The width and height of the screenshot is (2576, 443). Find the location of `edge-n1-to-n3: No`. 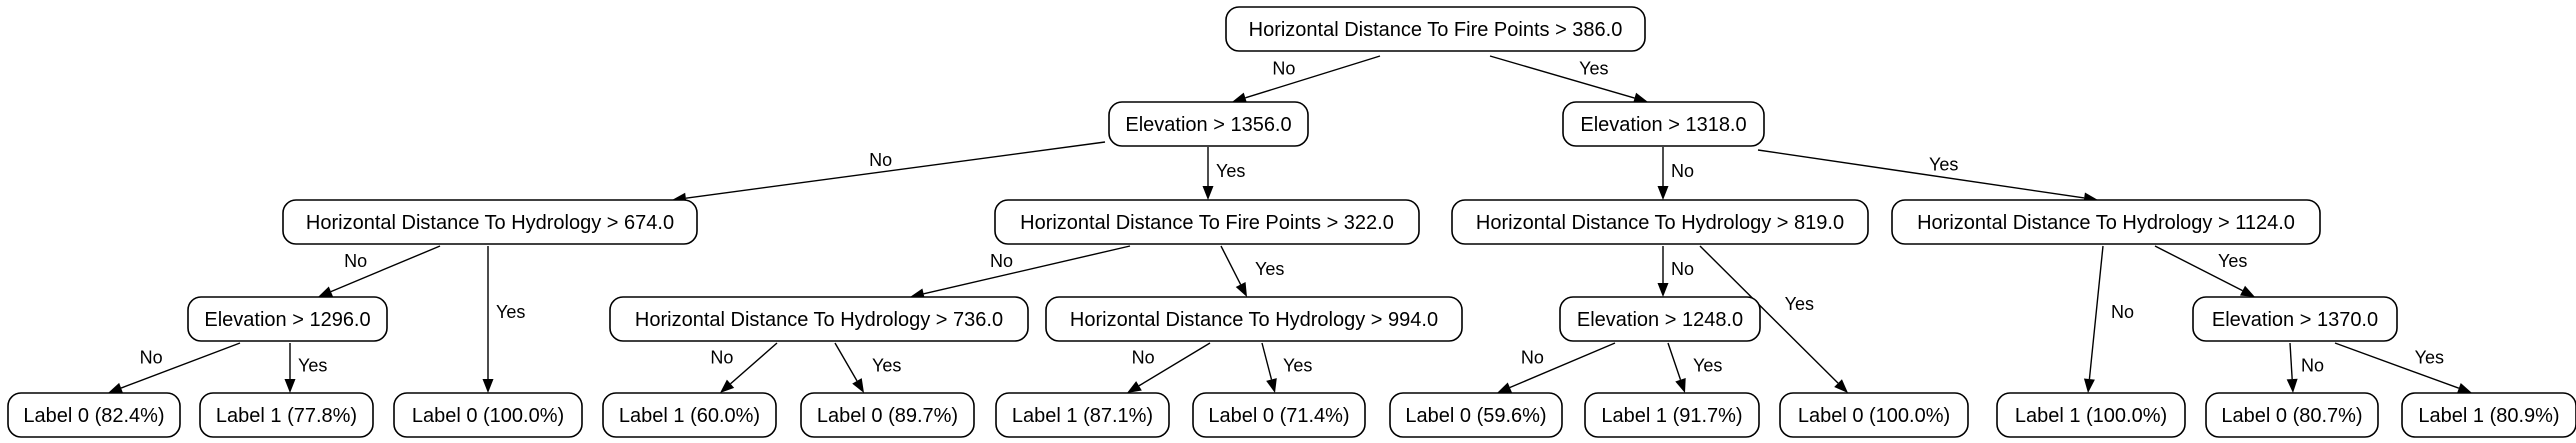

edge-n1-to-n3: No is located at coordinates (889, 172).